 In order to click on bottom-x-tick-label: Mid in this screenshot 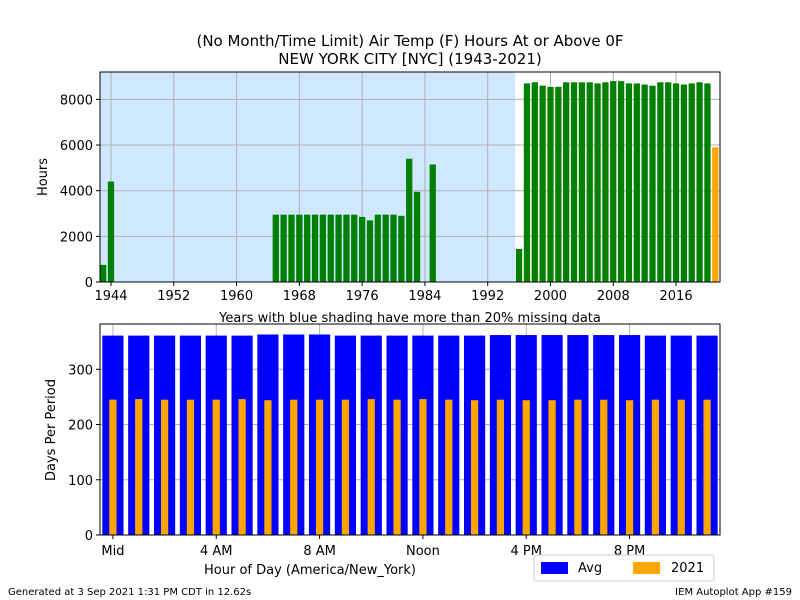, I will do `click(112, 551)`.